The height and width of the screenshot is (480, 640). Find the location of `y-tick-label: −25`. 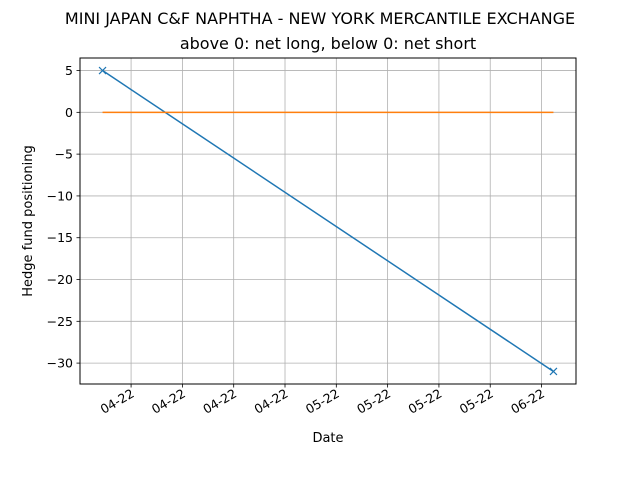

y-tick-label: −25 is located at coordinates (60, 321).